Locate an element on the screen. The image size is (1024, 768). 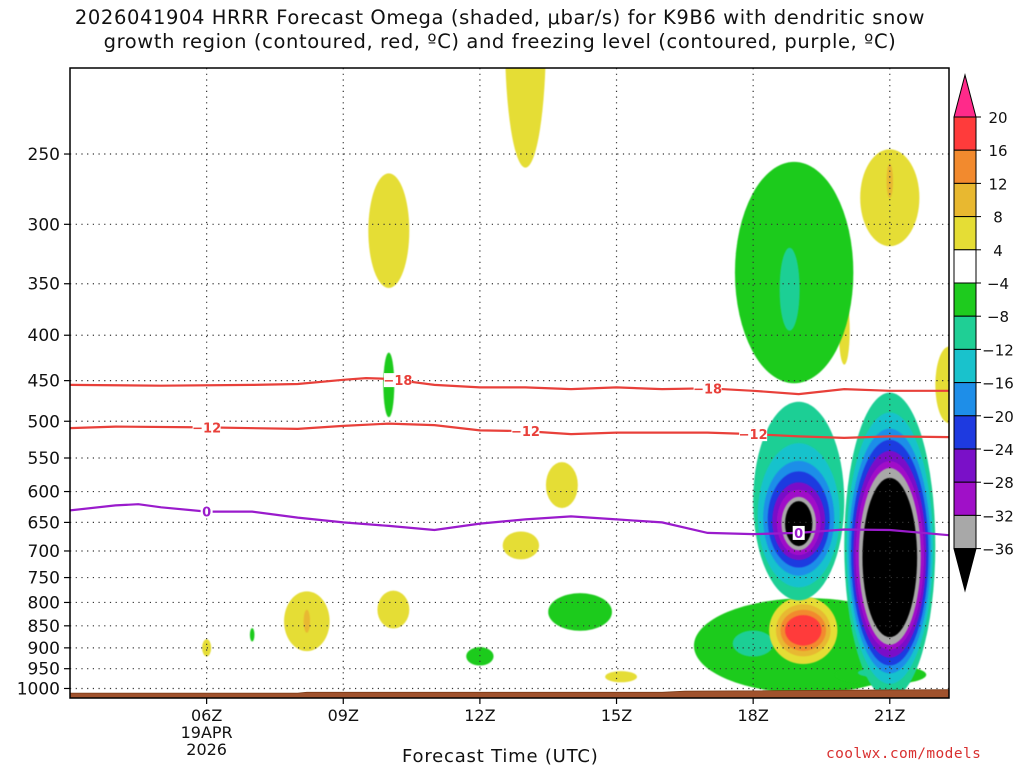
y-tick-label-950: 950 is located at coordinates (44, 670).